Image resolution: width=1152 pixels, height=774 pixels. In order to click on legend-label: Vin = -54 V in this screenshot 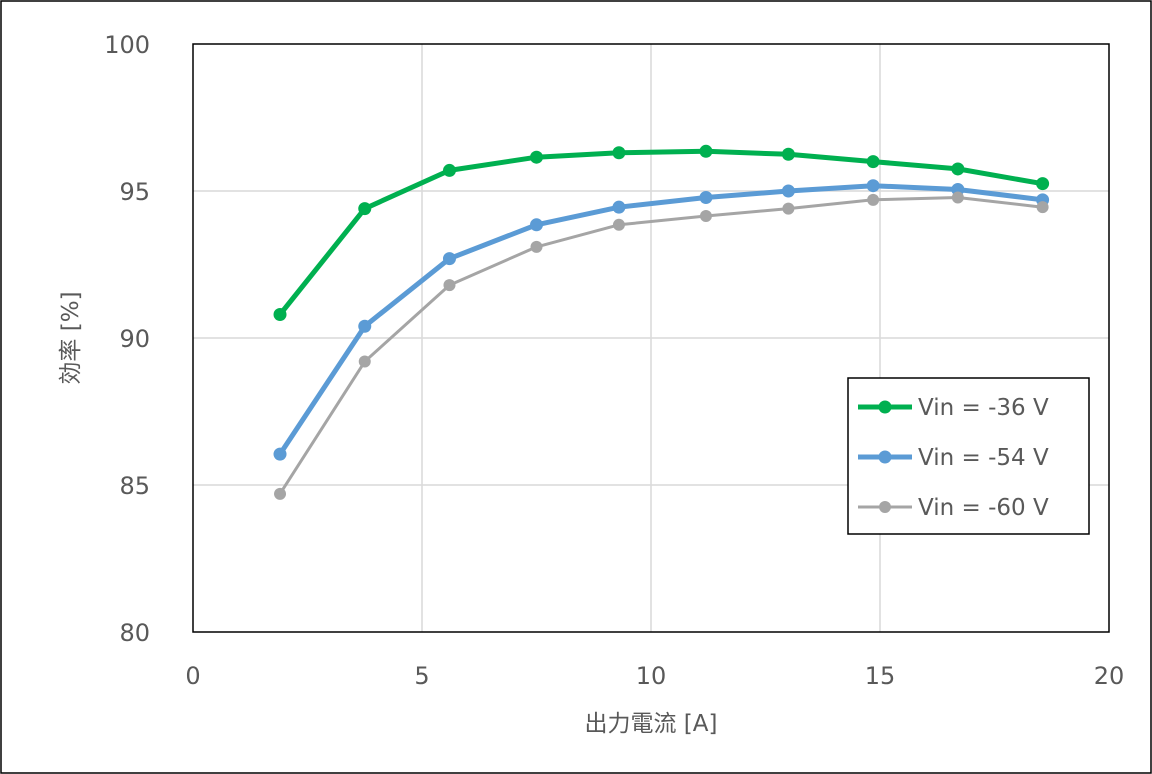, I will do `click(983, 458)`.